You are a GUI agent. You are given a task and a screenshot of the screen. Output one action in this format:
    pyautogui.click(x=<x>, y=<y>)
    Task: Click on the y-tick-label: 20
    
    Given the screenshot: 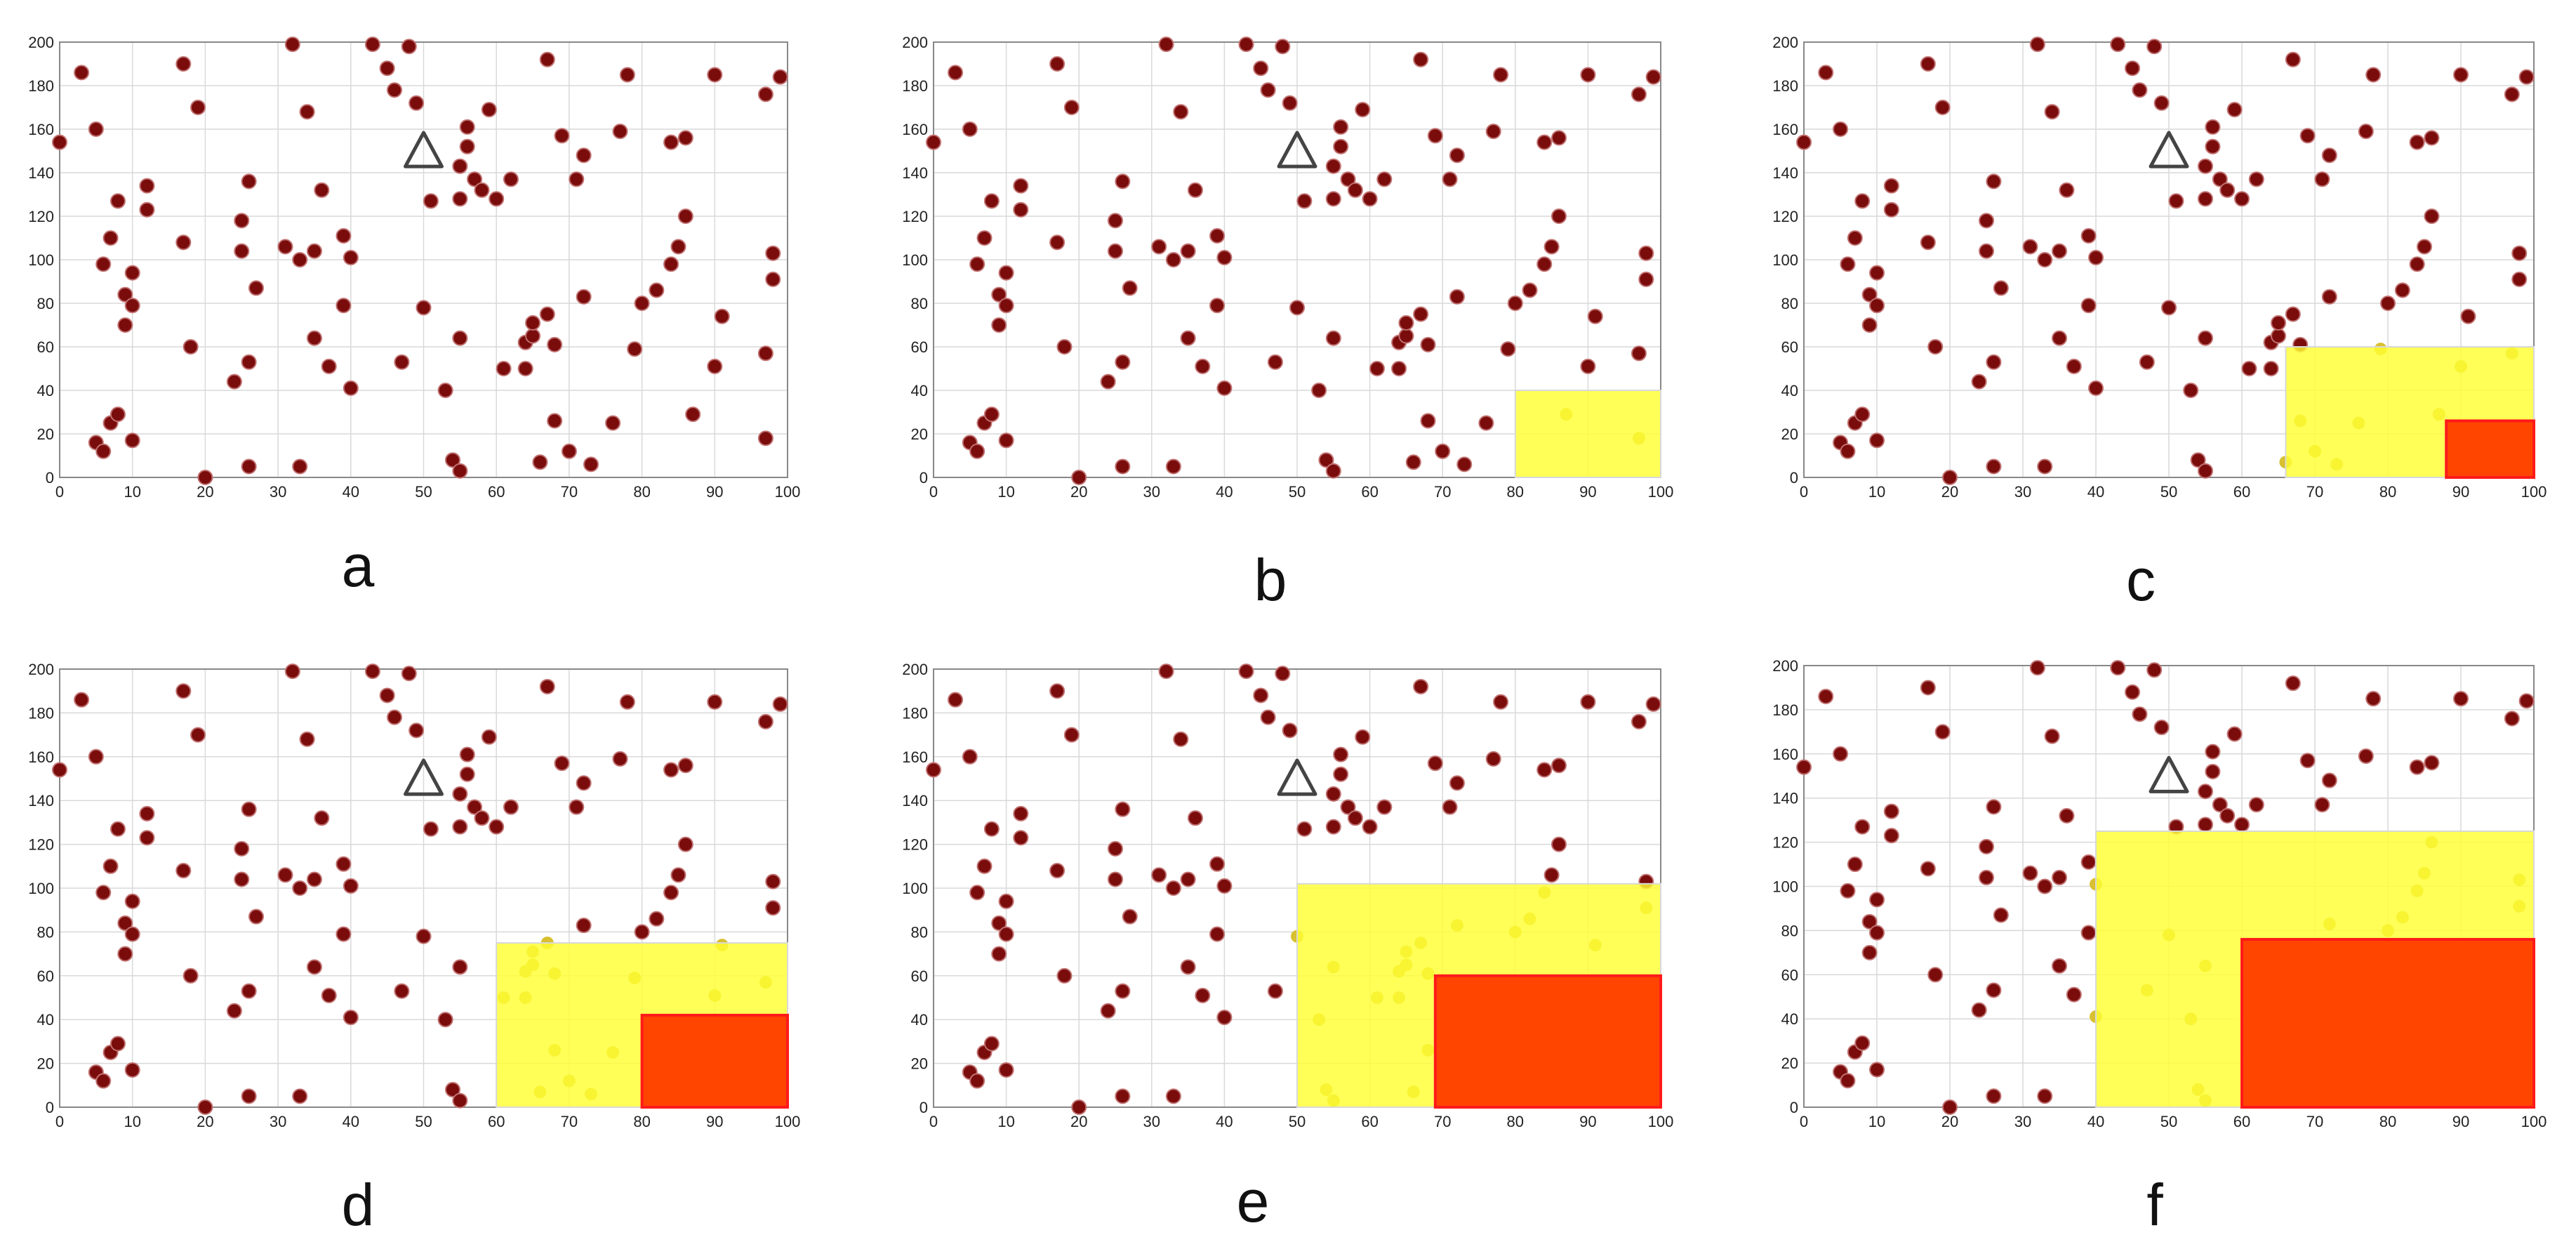 What is the action you would take?
    pyautogui.click(x=919, y=434)
    